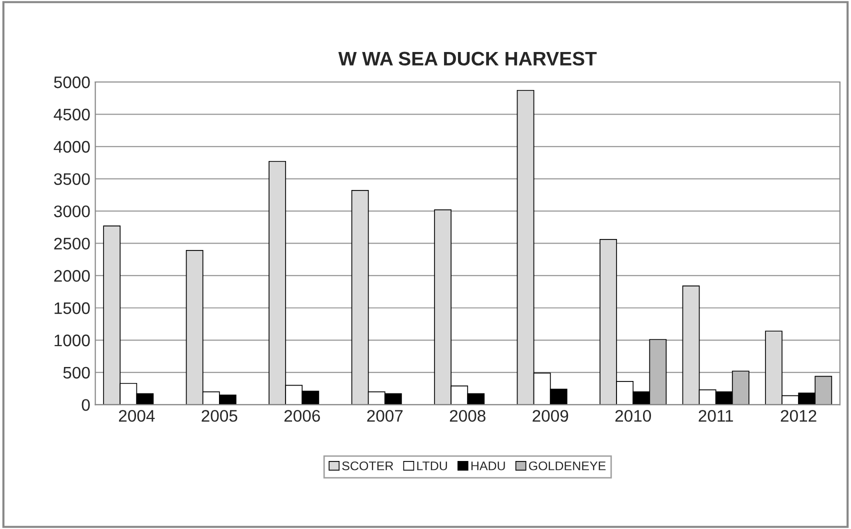 This screenshot has width=851, height=529. Describe the element at coordinates (72, 114) in the screenshot. I see `y-tick-label: 4500` at that location.